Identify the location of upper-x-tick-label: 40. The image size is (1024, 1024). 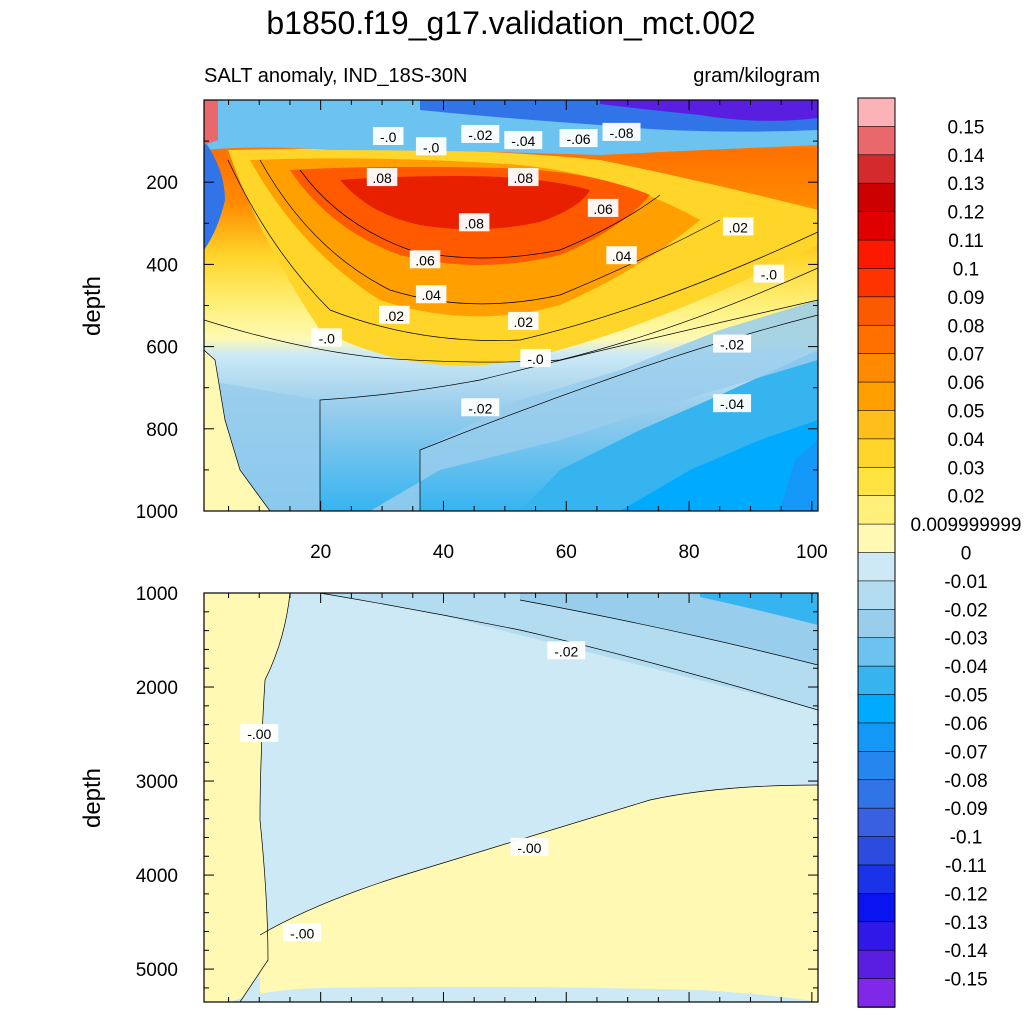
(443, 552).